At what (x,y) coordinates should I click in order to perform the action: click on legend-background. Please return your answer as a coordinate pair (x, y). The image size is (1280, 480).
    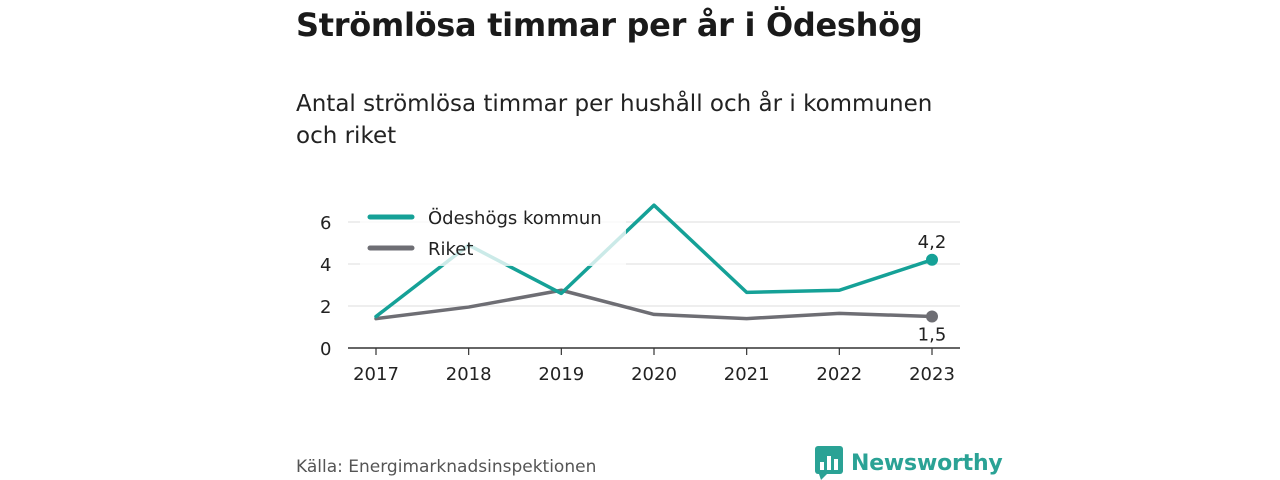
    Looking at the image, I should click on (493, 233).